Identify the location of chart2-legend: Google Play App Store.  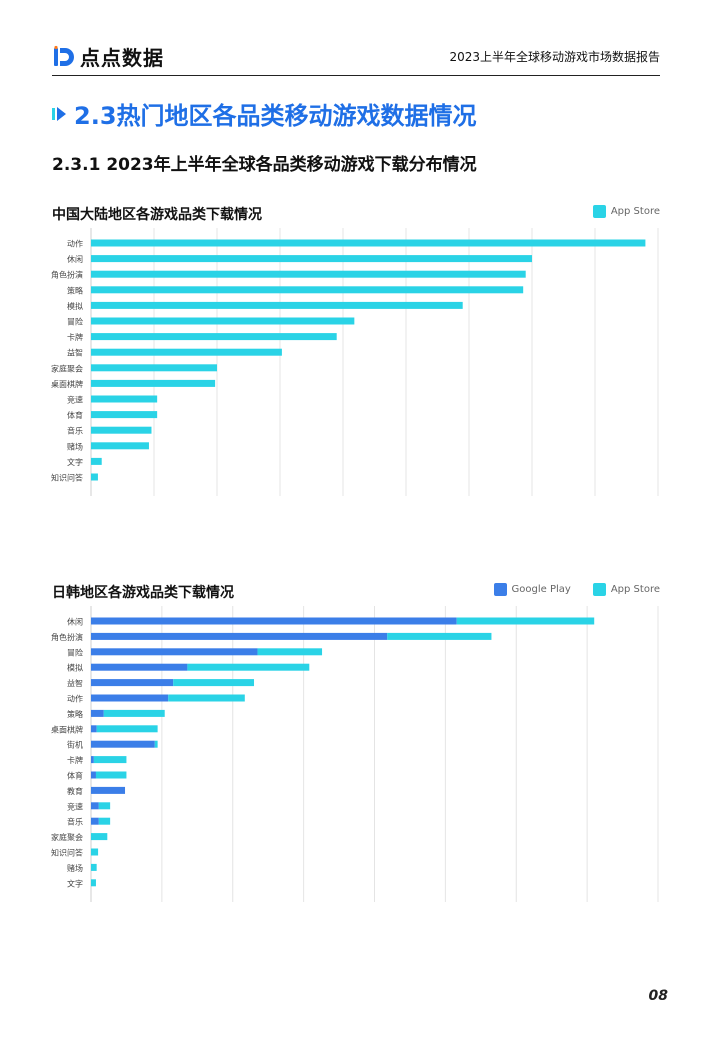
(566, 589).